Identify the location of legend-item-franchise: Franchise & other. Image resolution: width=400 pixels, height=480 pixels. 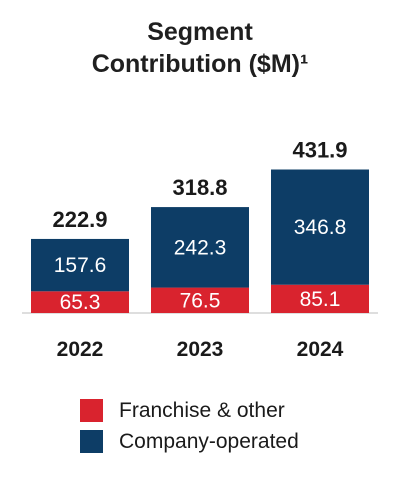
(189, 410).